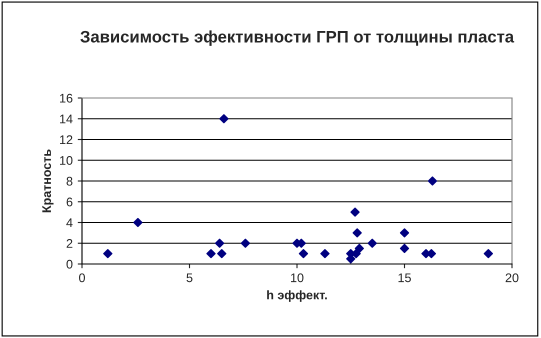 This screenshot has width=541, height=338. I want to click on x-tick-label: 20, so click(512, 277).